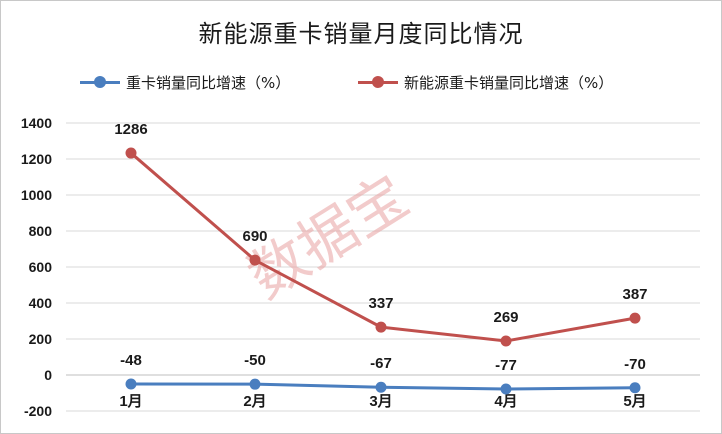 The height and width of the screenshot is (434, 722). Describe the element at coordinates (41, 231) in the screenshot. I see `y-tick-label: 800` at that location.